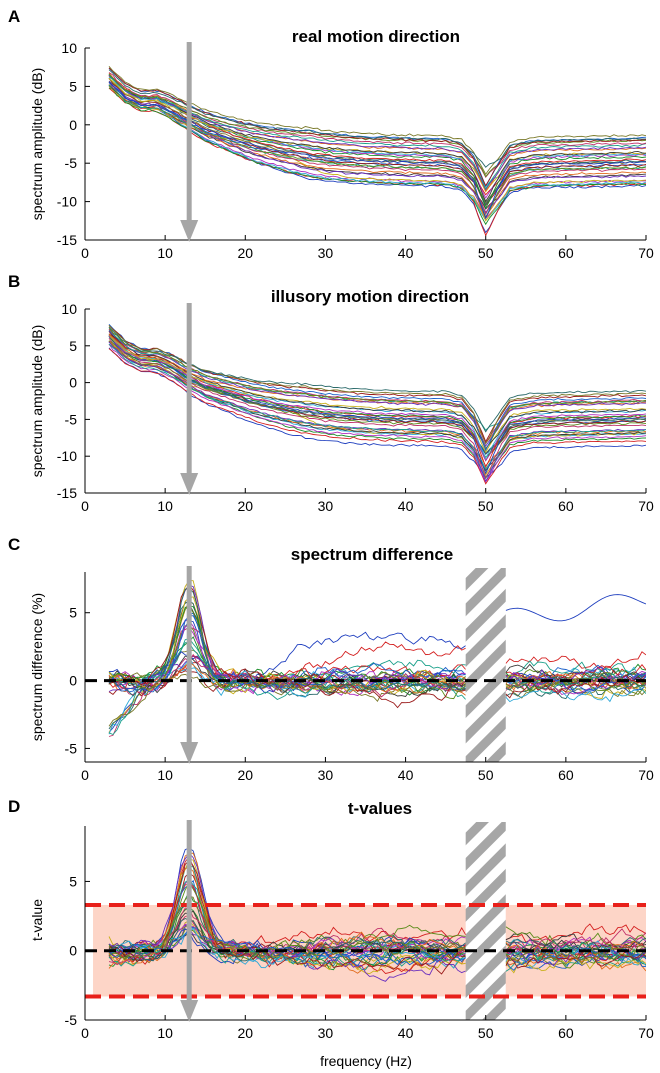 The height and width of the screenshot is (1073, 660). I want to click on x-tick-label-a: 20, so click(245, 253).